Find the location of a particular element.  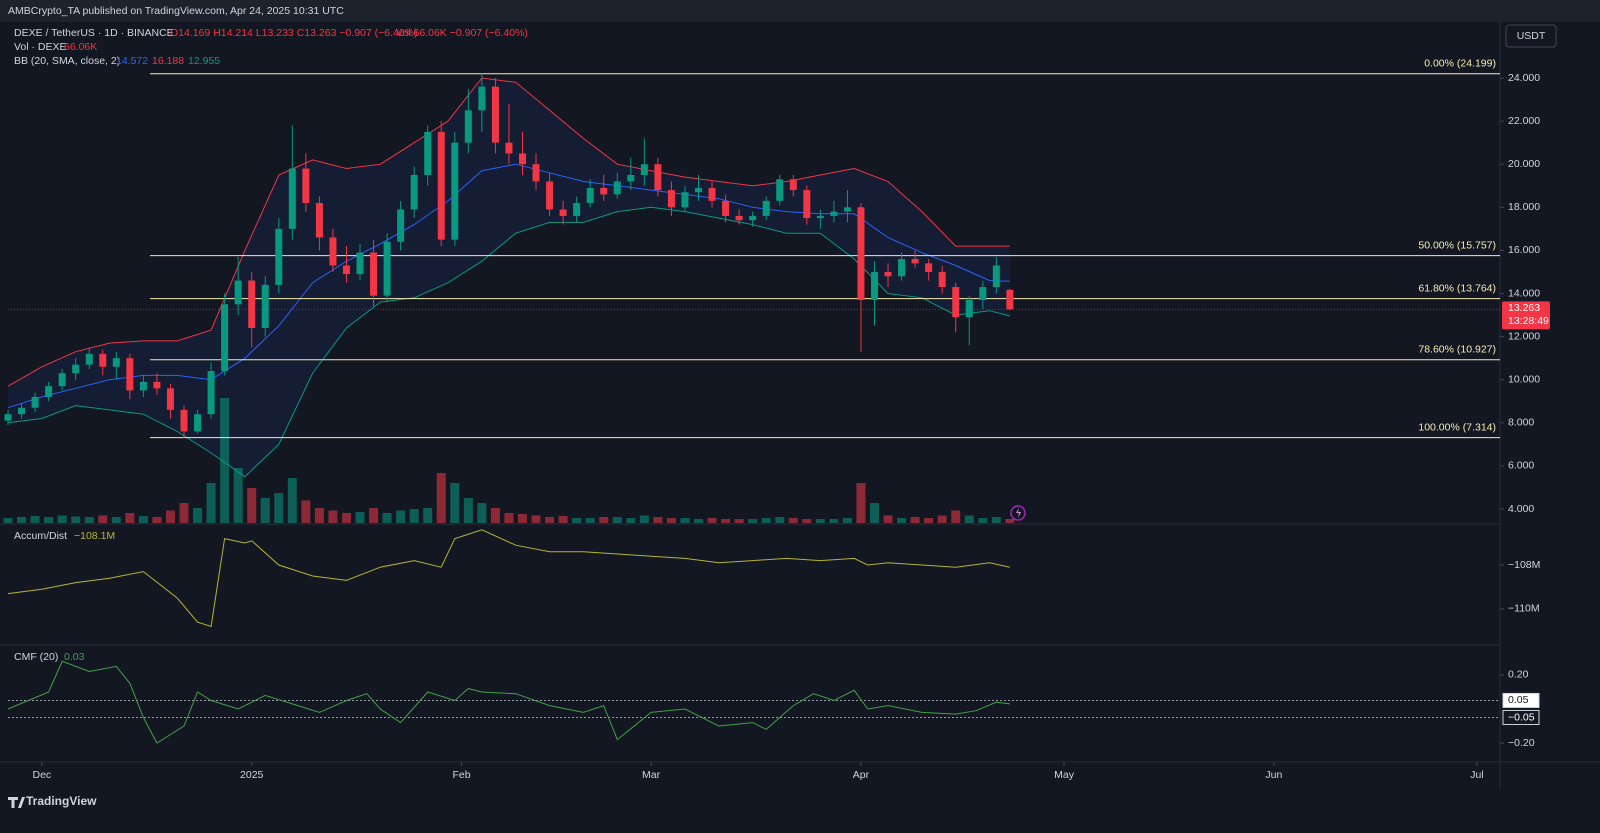

bb-value: 12.955 is located at coordinates (204, 61).